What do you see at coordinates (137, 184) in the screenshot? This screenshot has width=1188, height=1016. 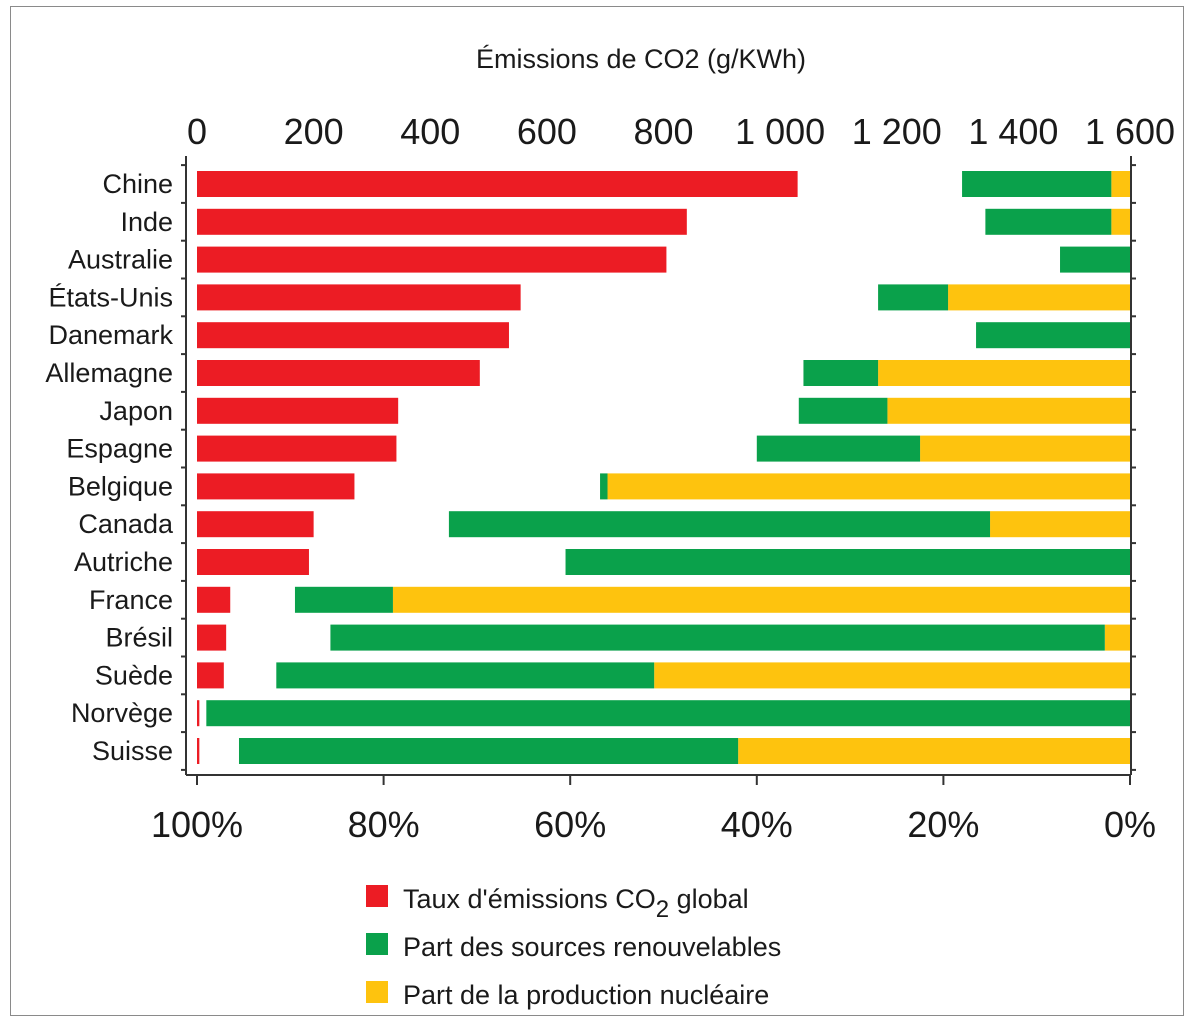 I see `category-label: Chine` at bounding box center [137, 184].